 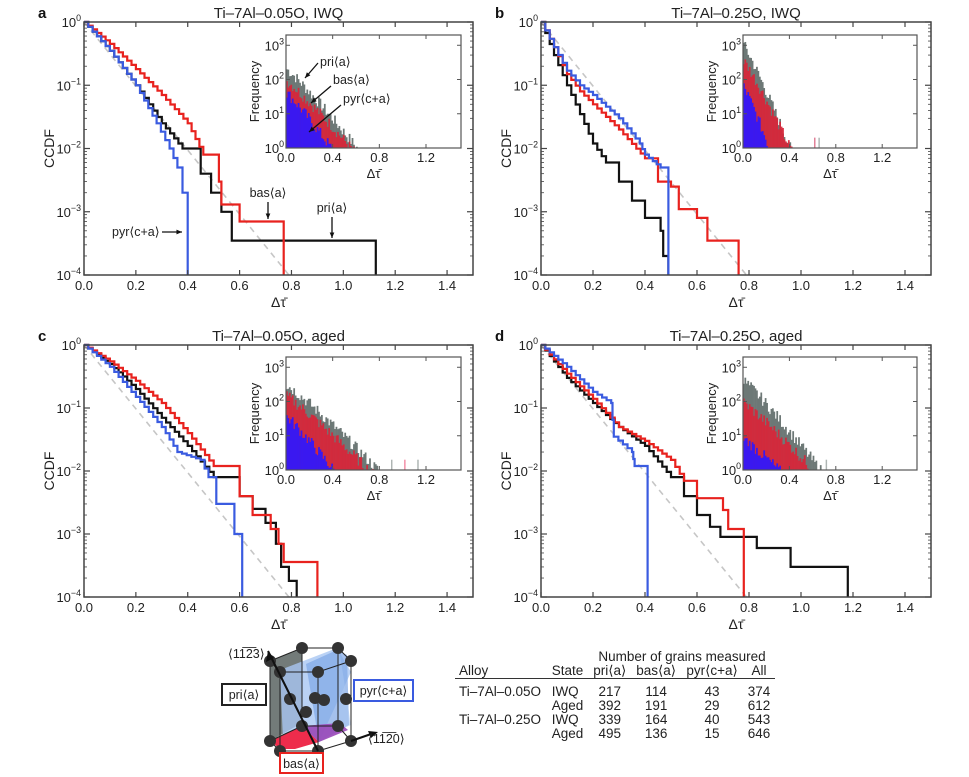 What do you see at coordinates (567, 733) in the screenshot?
I see `cell-state: Aged` at bounding box center [567, 733].